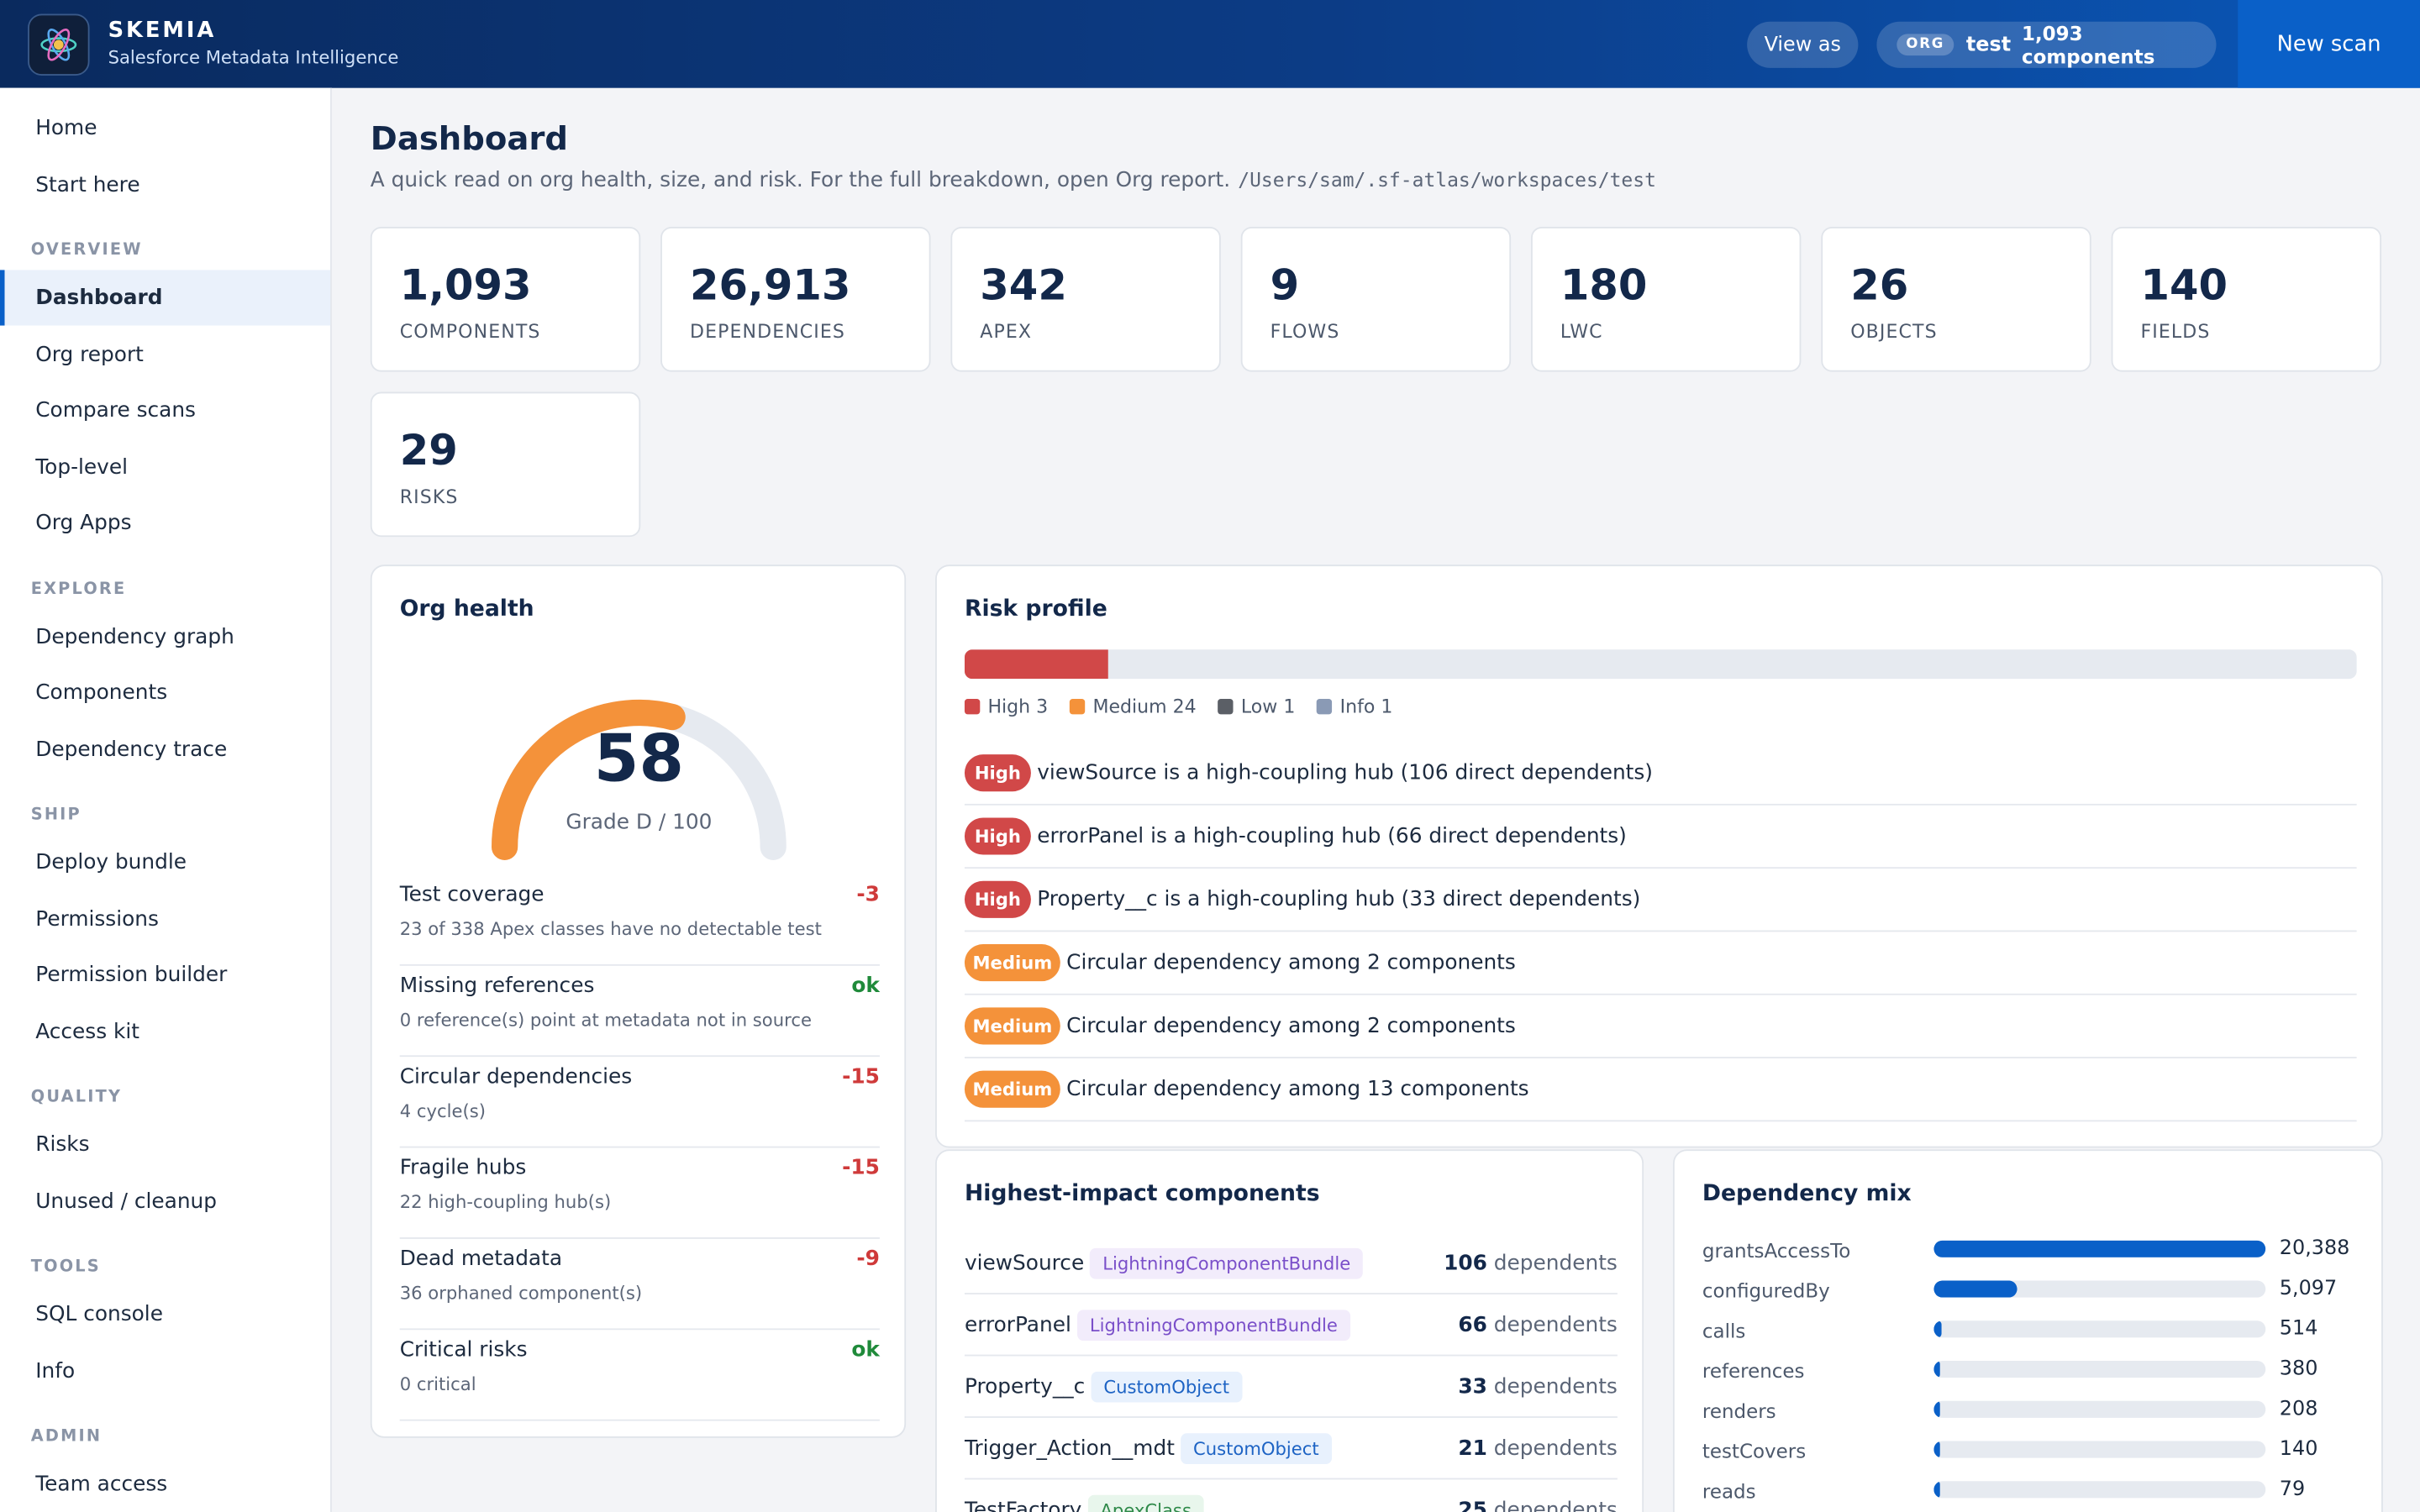 The image size is (2420, 1512). What do you see at coordinates (116, 410) in the screenshot?
I see `sidebar-item-compare-scans: Compare scans` at bounding box center [116, 410].